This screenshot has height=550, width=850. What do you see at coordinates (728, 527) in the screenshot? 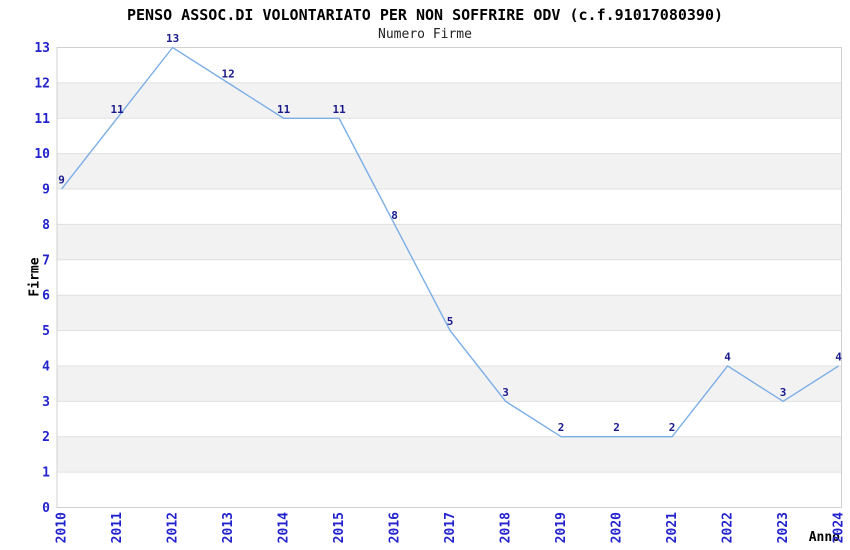
I see `x-tick-label: 2022` at bounding box center [728, 527].